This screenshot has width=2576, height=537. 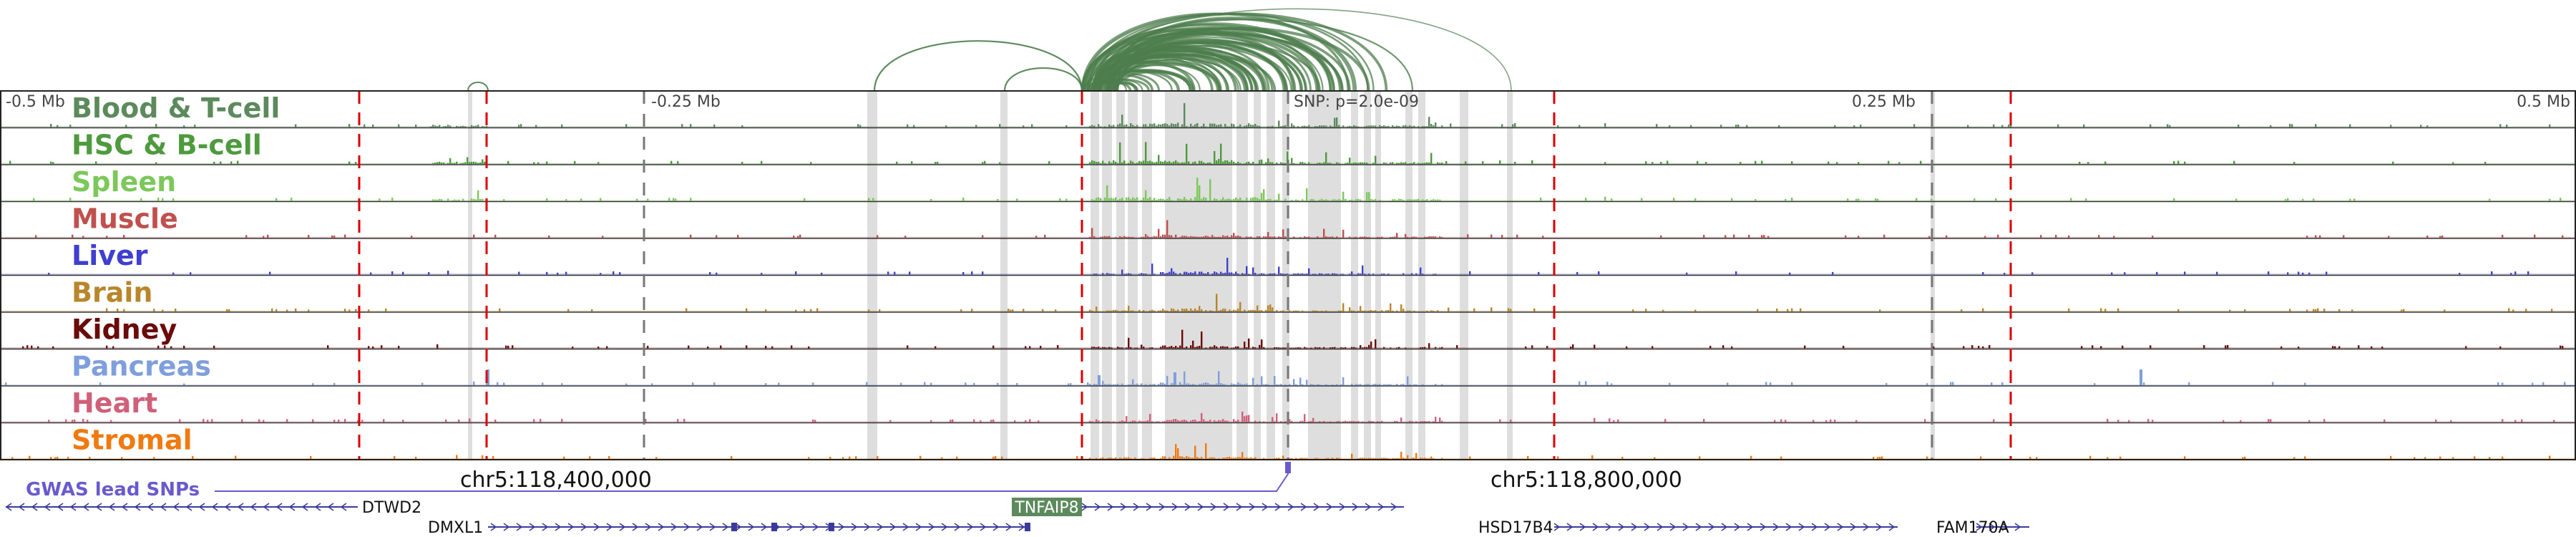 What do you see at coordinates (658, 481) in the screenshot?
I see `gwas-track: GWAS lead SNPs` at bounding box center [658, 481].